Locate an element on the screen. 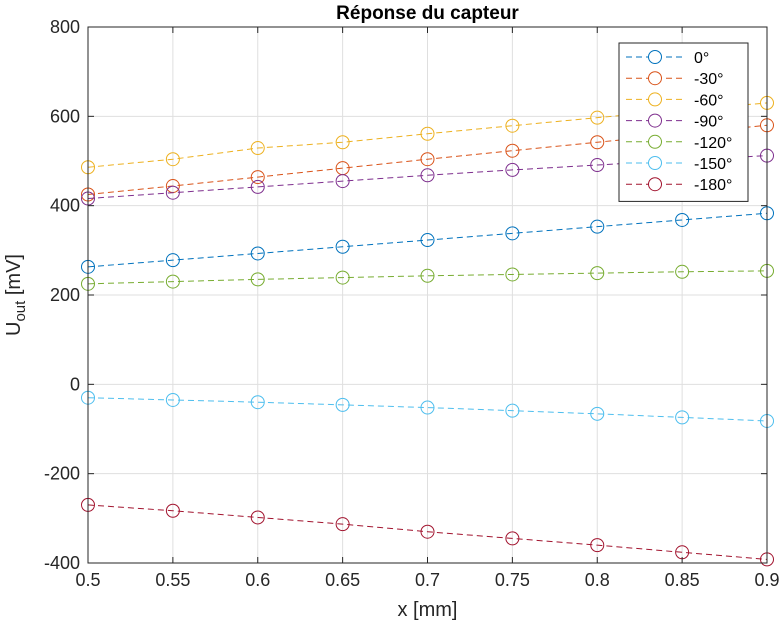 The image size is (783, 623). y-axis-label-main: U is located at coordinates (14, 329).